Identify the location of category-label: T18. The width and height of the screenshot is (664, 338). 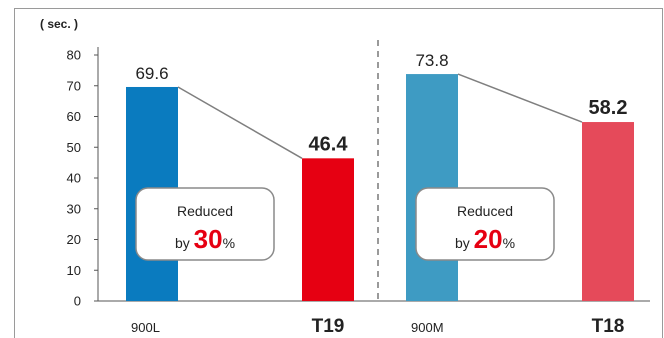
(608, 326).